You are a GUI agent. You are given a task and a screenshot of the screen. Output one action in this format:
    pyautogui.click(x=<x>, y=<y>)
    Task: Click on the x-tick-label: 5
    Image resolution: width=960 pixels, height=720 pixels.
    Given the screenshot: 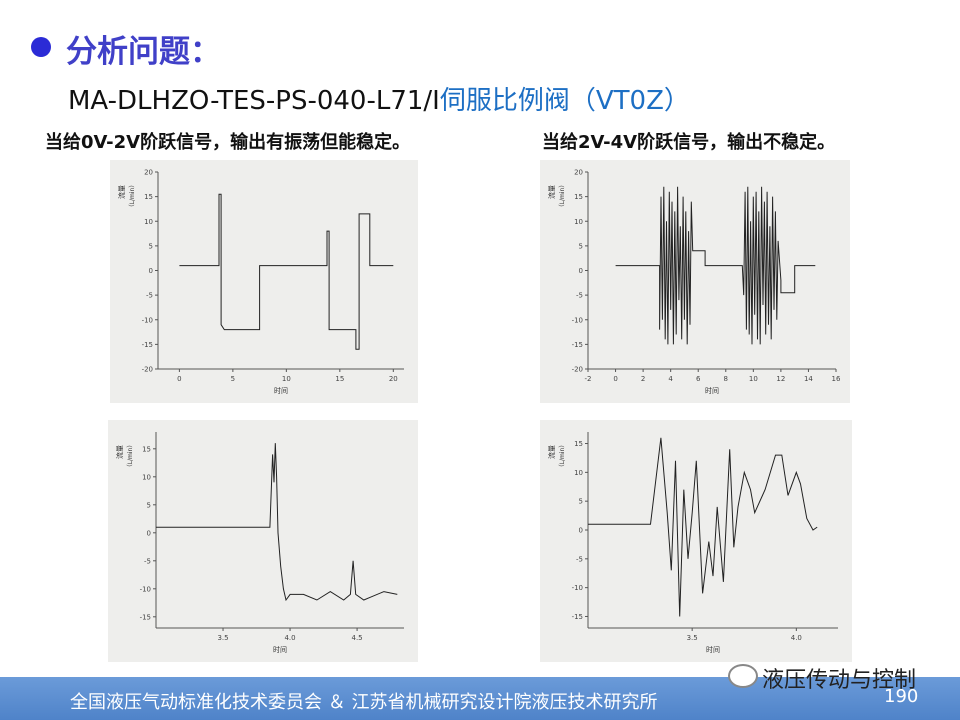 What is the action you would take?
    pyautogui.click(x=233, y=379)
    